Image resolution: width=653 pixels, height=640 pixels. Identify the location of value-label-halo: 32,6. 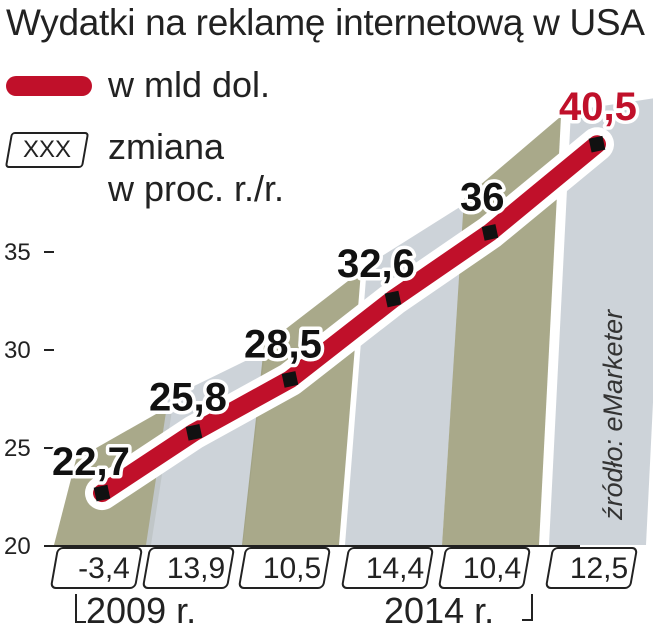
(376, 264).